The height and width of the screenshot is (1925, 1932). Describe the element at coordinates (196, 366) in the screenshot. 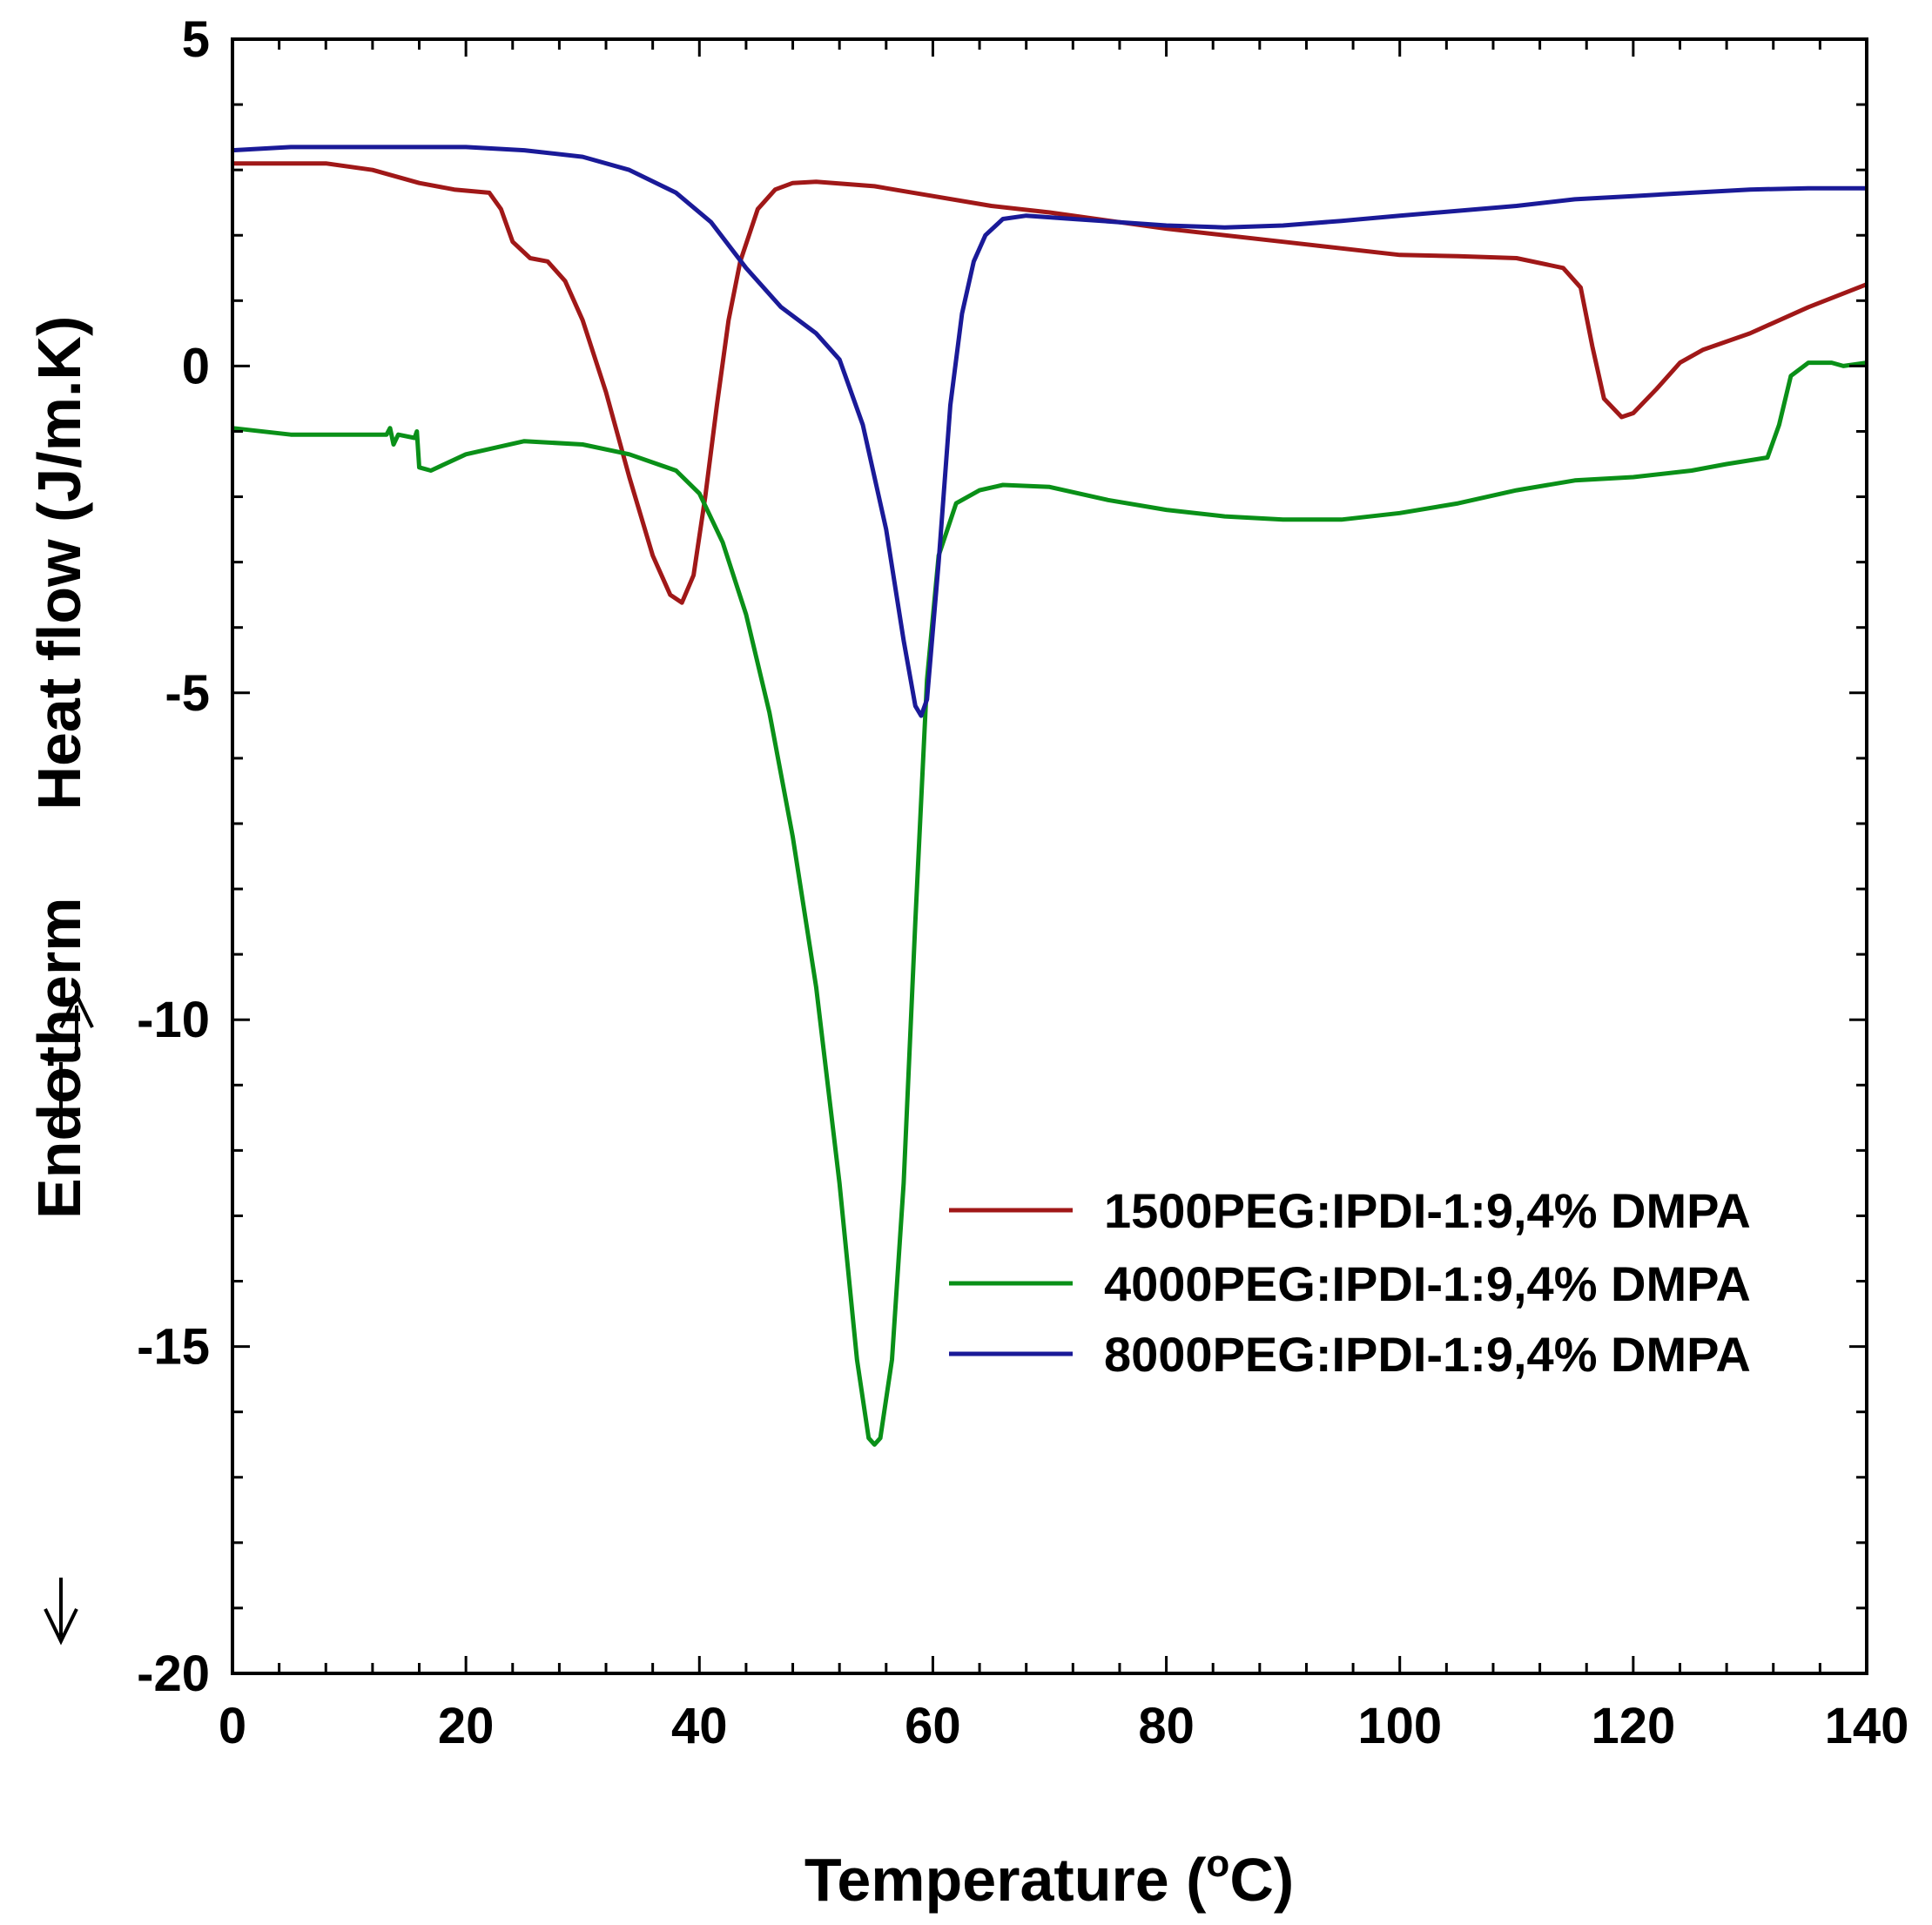

I see `y-tick-label: 0` at that location.